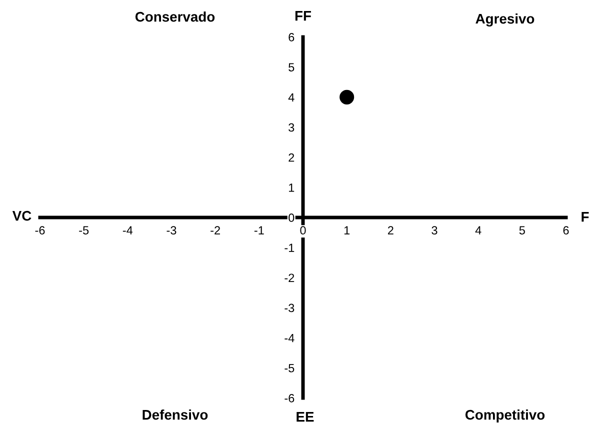 The height and width of the screenshot is (425, 591). I want to click on x-tick-label: 4, so click(478, 230).